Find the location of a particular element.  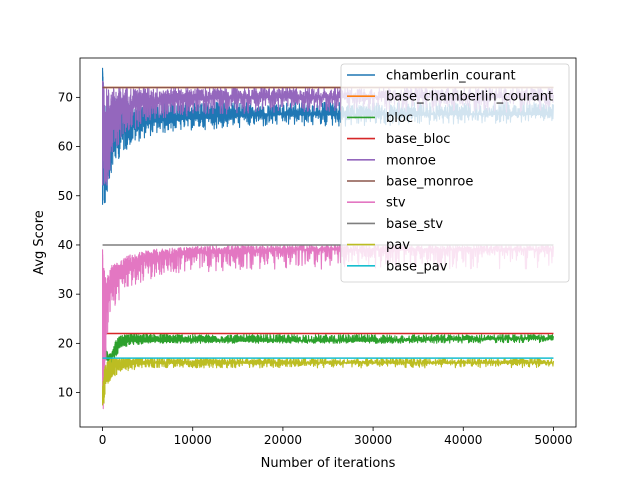

y-axis-title: Avg Score is located at coordinates (39, 242).